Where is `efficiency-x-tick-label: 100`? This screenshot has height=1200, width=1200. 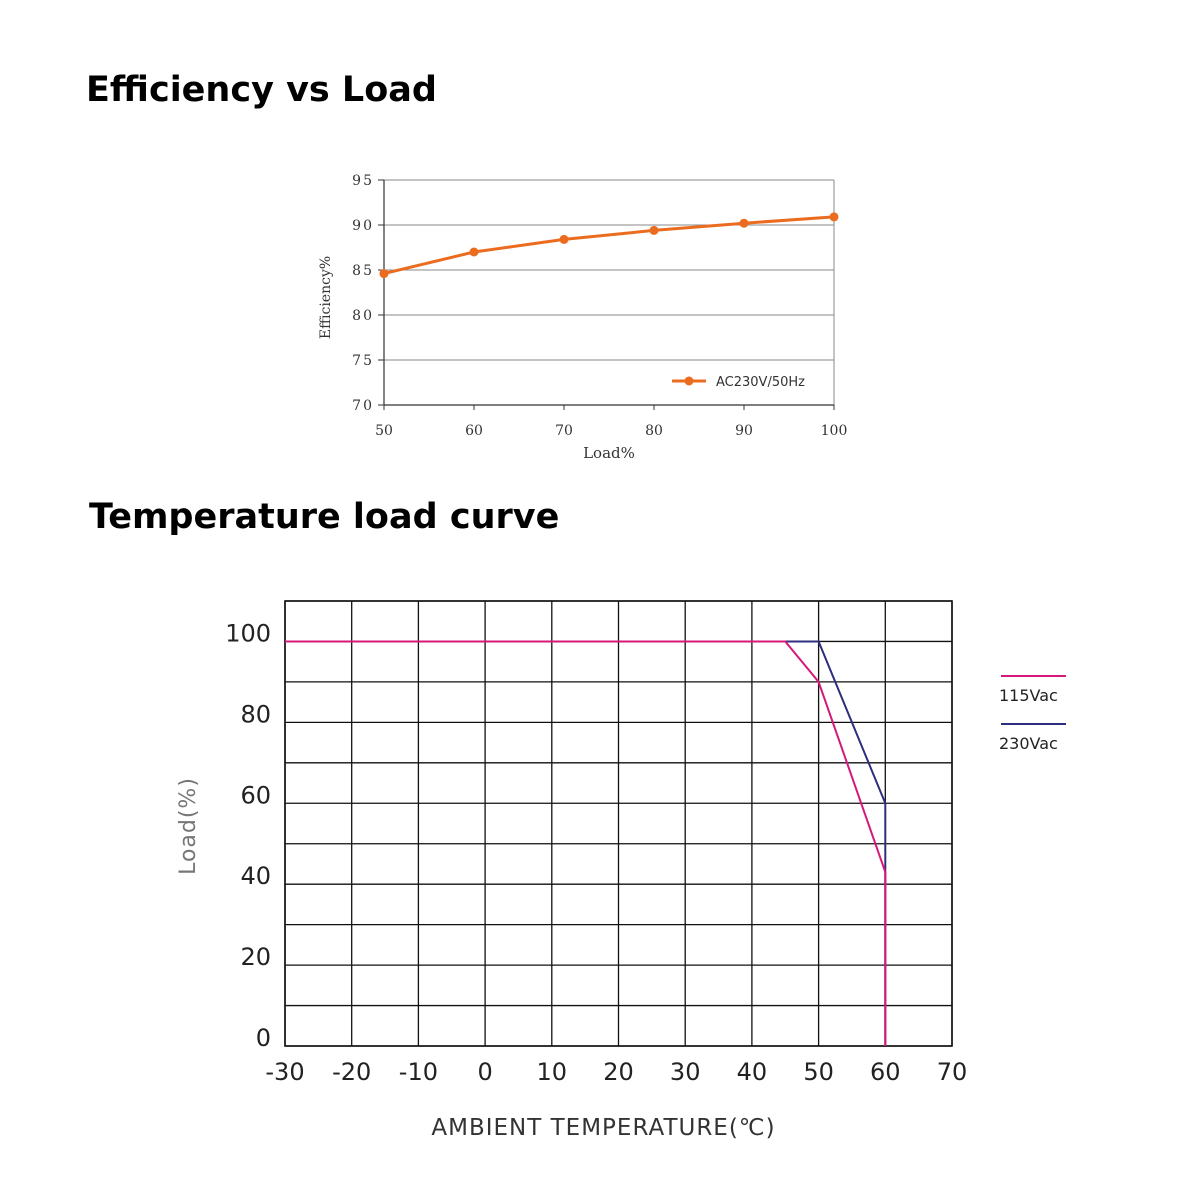
efficiency-x-tick-label: 100 is located at coordinates (834, 431).